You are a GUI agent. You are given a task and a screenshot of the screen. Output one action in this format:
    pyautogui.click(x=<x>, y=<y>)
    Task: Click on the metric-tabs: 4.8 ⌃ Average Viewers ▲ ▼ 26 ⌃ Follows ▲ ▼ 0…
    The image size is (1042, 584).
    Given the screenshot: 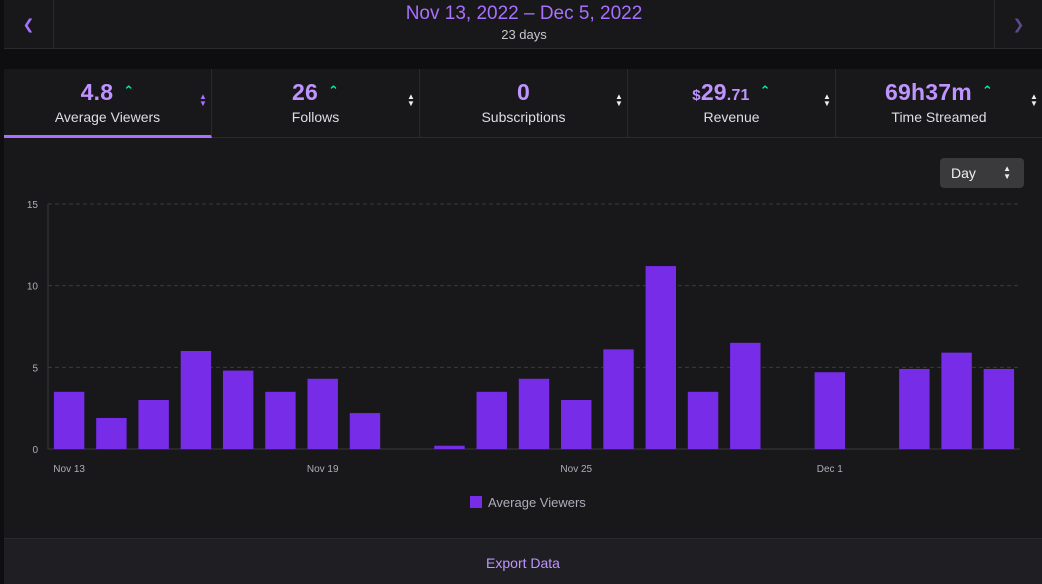 What is the action you would take?
    pyautogui.click(x=523, y=103)
    